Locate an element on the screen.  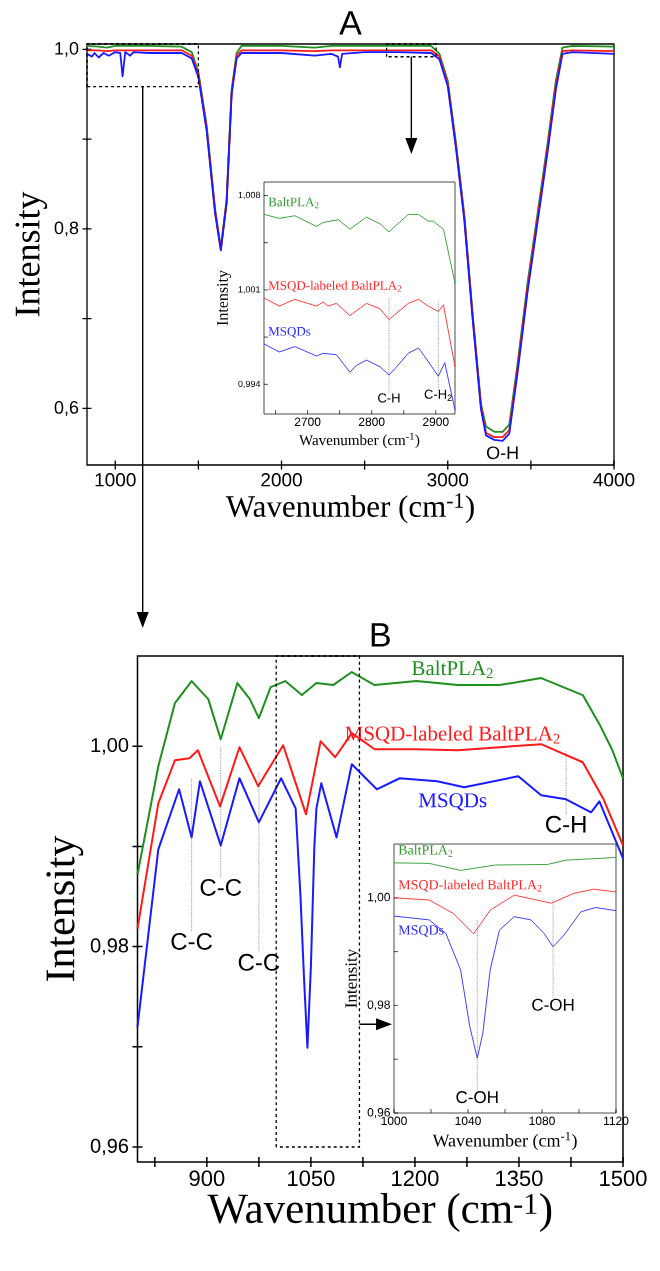
y-tick-label: 0,994 is located at coordinates (249, 384).